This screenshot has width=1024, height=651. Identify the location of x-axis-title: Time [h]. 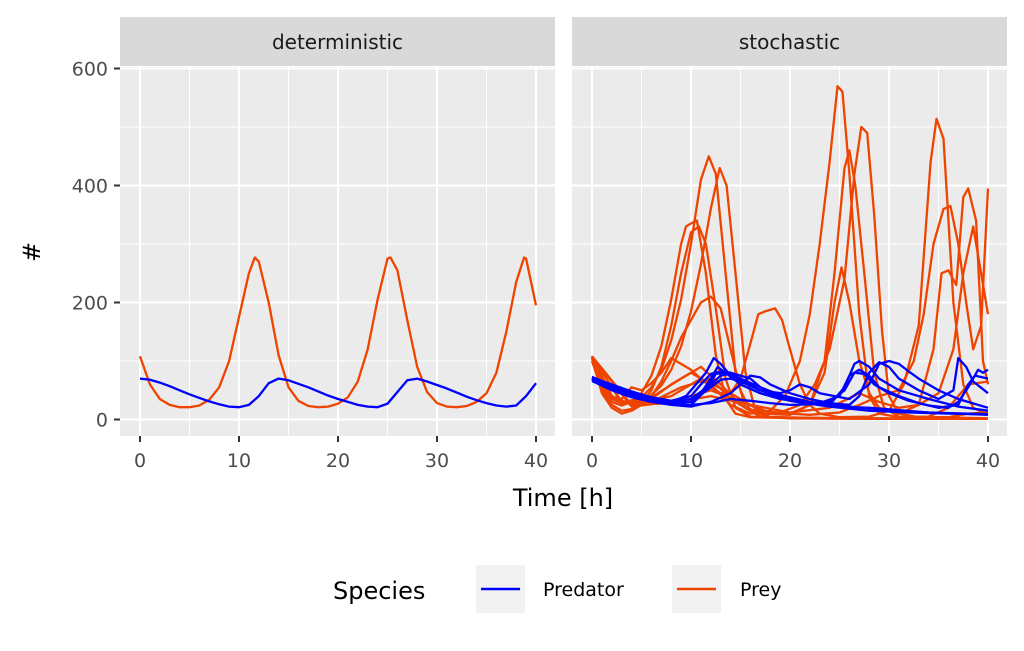
(562, 498).